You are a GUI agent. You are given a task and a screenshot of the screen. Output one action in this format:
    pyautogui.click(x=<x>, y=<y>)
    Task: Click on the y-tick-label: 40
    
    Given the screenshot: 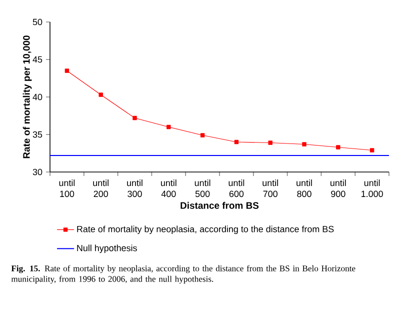 What is the action you would take?
    pyautogui.click(x=37, y=97)
    